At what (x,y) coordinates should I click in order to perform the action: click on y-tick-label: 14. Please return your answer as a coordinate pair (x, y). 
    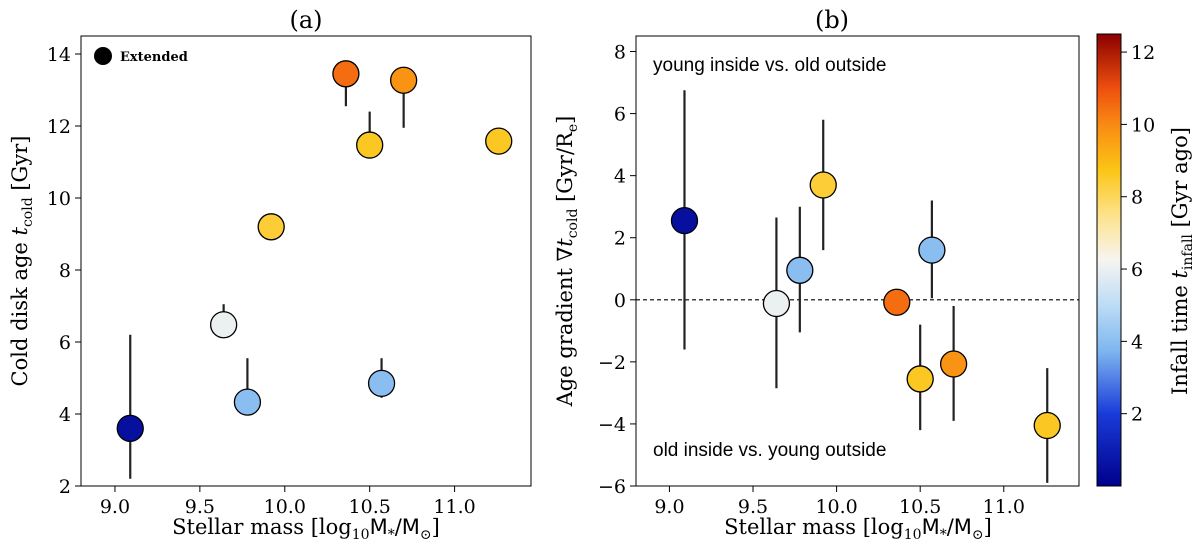
    Looking at the image, I should click on (59, 55).